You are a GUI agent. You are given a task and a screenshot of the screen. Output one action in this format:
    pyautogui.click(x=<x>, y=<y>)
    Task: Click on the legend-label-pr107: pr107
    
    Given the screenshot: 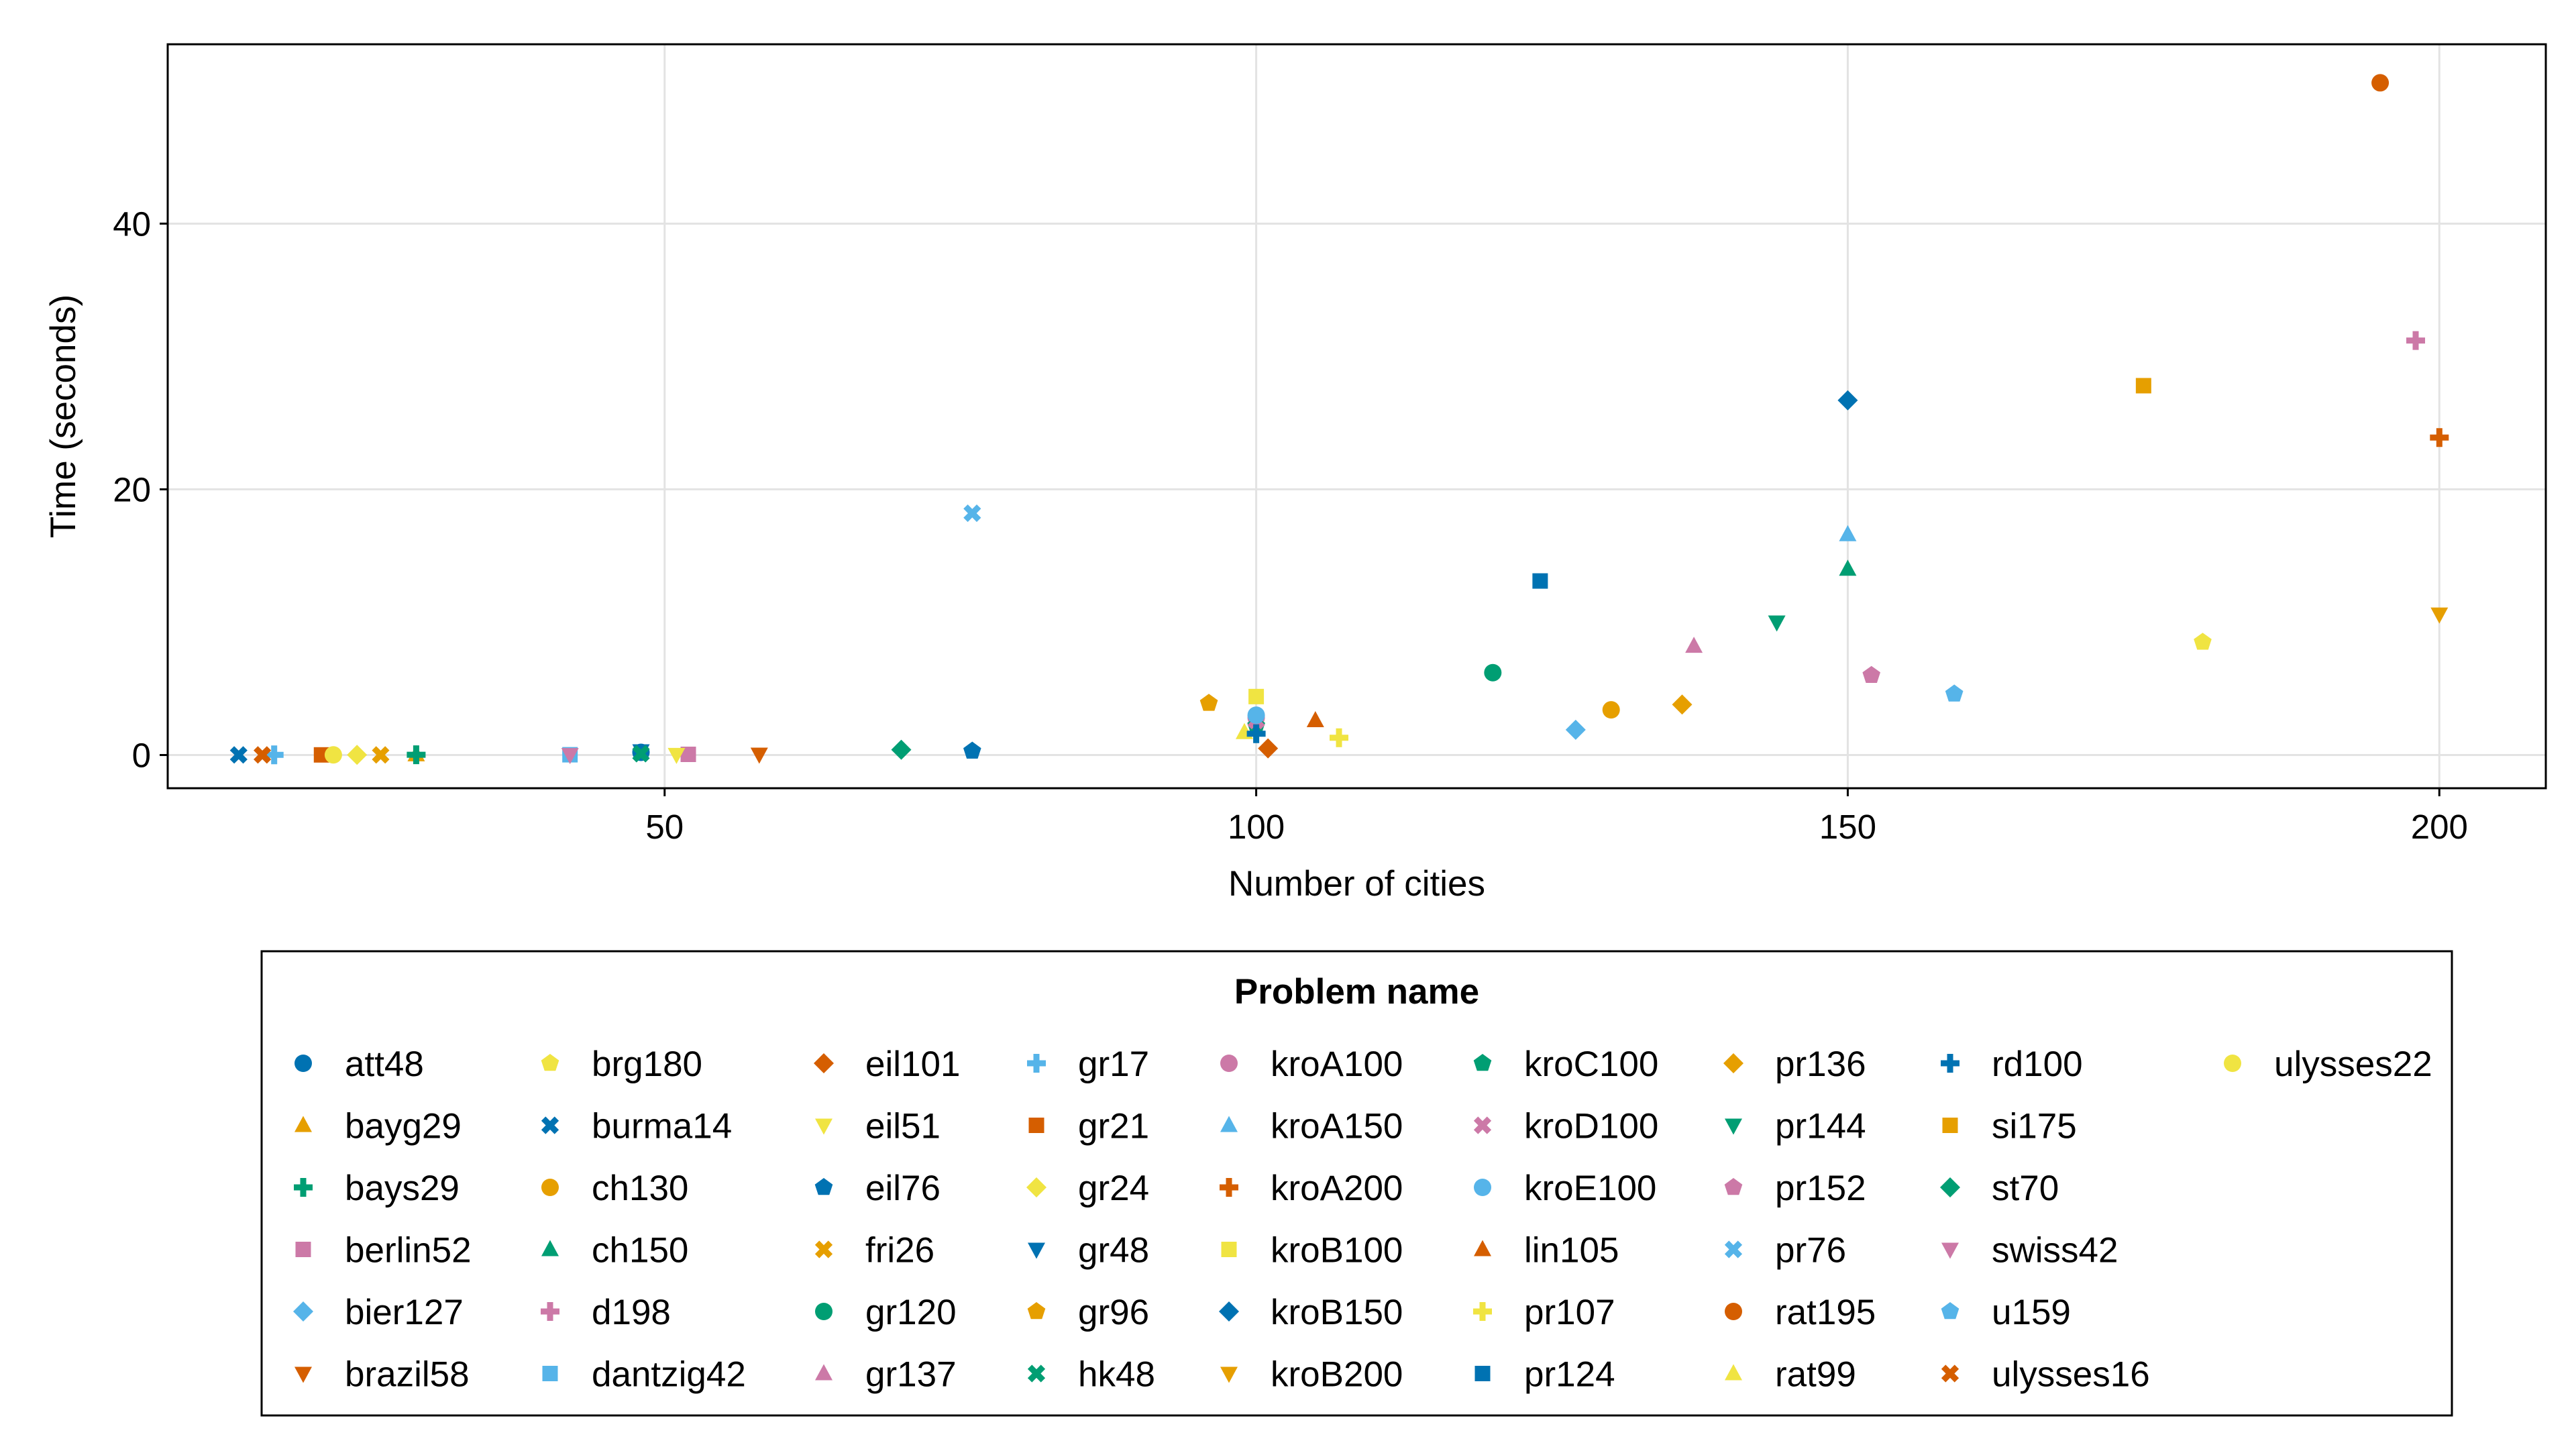 What is the action you would take?
    pyautogui.click(x=1569, y=1312)
    